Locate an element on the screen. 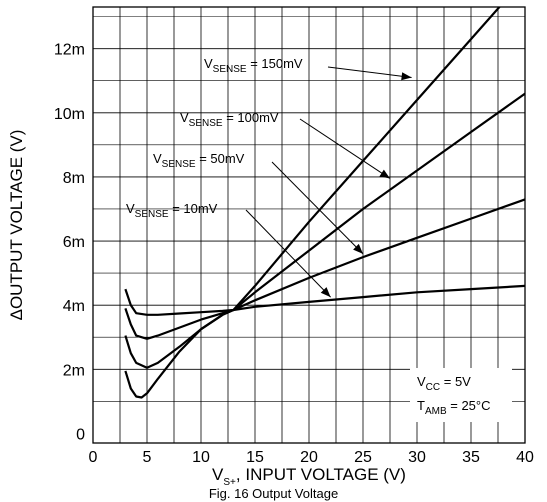 The image size is (547, 502). series-label: VSENSE = 100mV is located at coordinates (229, 119).